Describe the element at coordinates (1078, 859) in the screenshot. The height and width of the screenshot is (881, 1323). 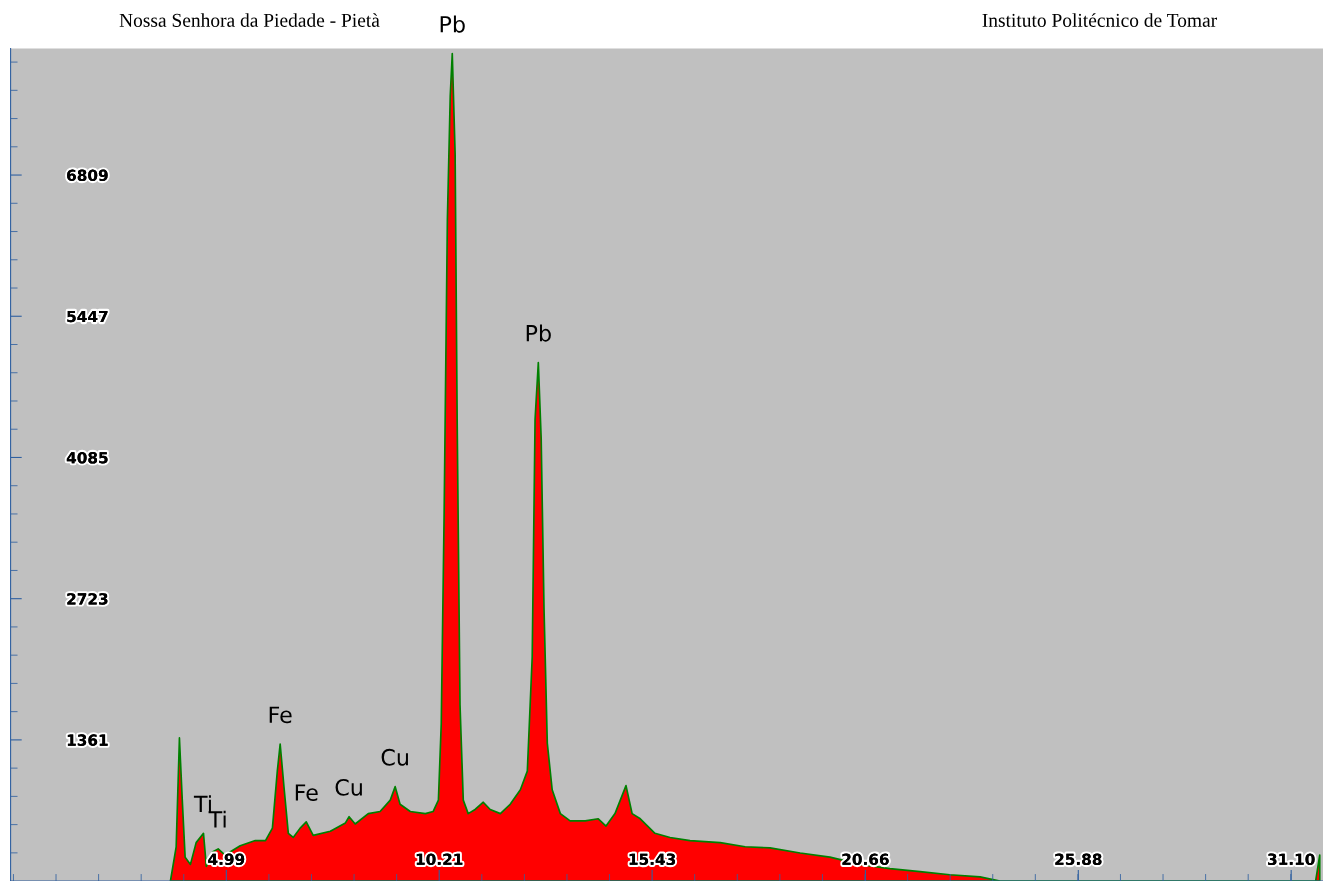
I see `x-tick-label: 25.88` at that location.